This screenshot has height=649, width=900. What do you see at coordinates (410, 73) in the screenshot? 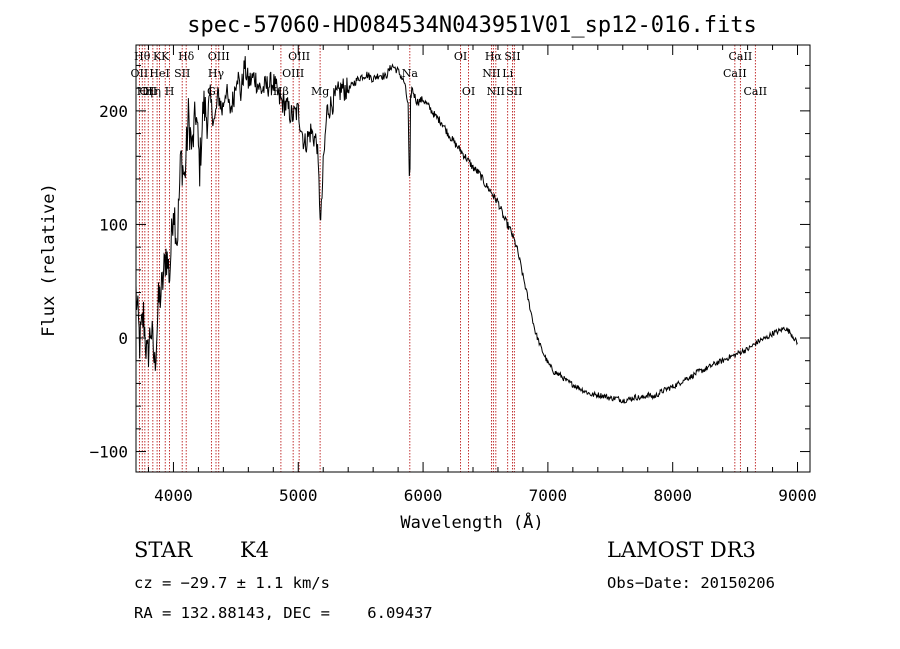
I see `line-label-18: Na` at bounding box center [410, 73].